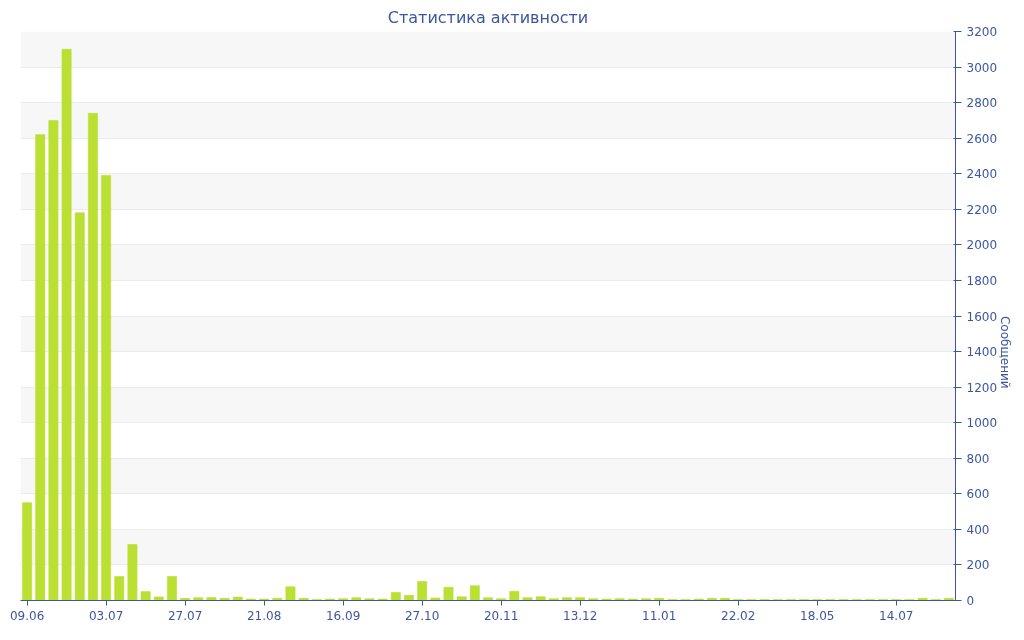 The image size is (1024, 640). What do you see at coordinates (982, 174) in the screenshot?
I see `y-tick-label: 2400` at bounding box center [982, 174].